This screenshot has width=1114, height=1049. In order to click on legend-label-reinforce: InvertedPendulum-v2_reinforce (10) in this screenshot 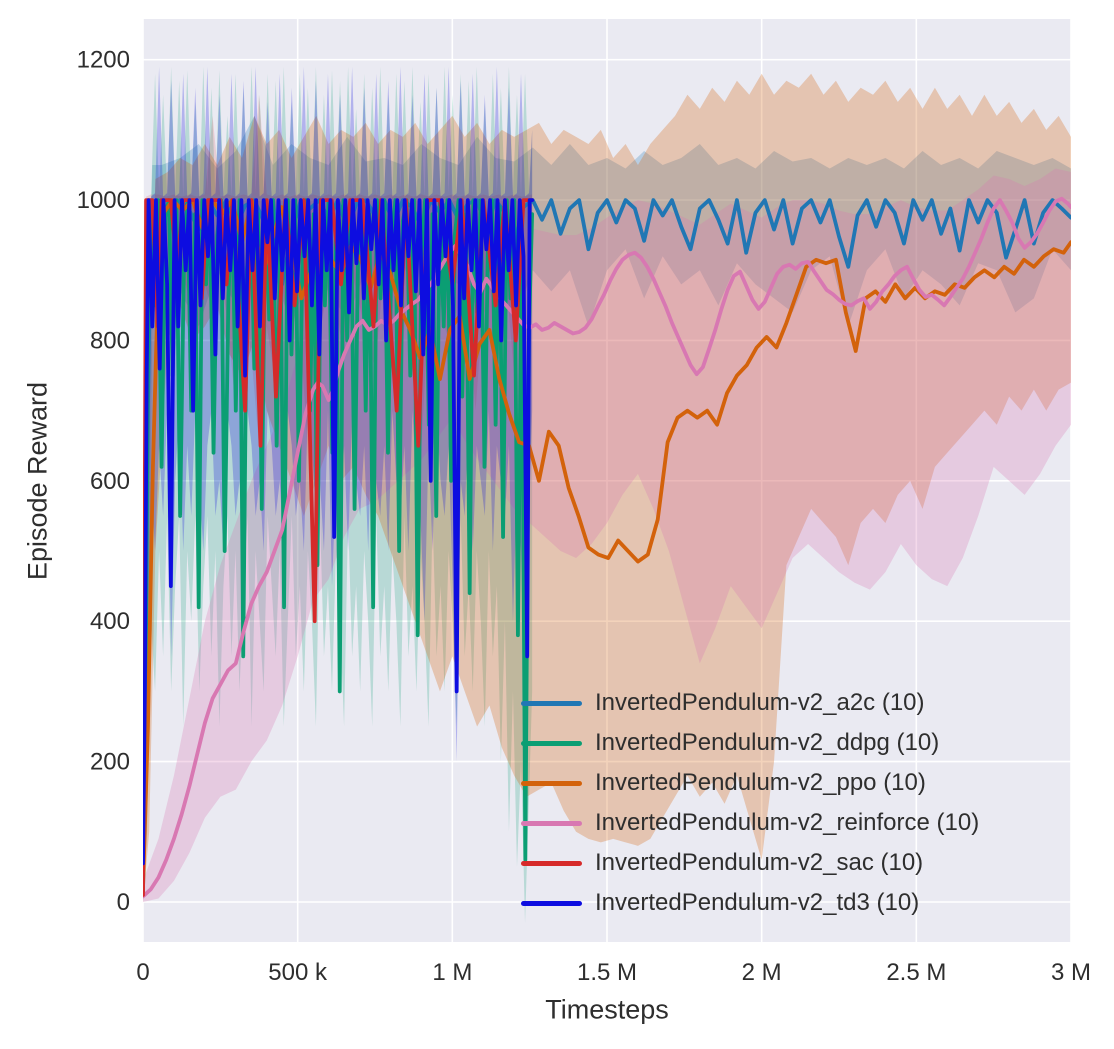, I will do `click(787, 822)`.